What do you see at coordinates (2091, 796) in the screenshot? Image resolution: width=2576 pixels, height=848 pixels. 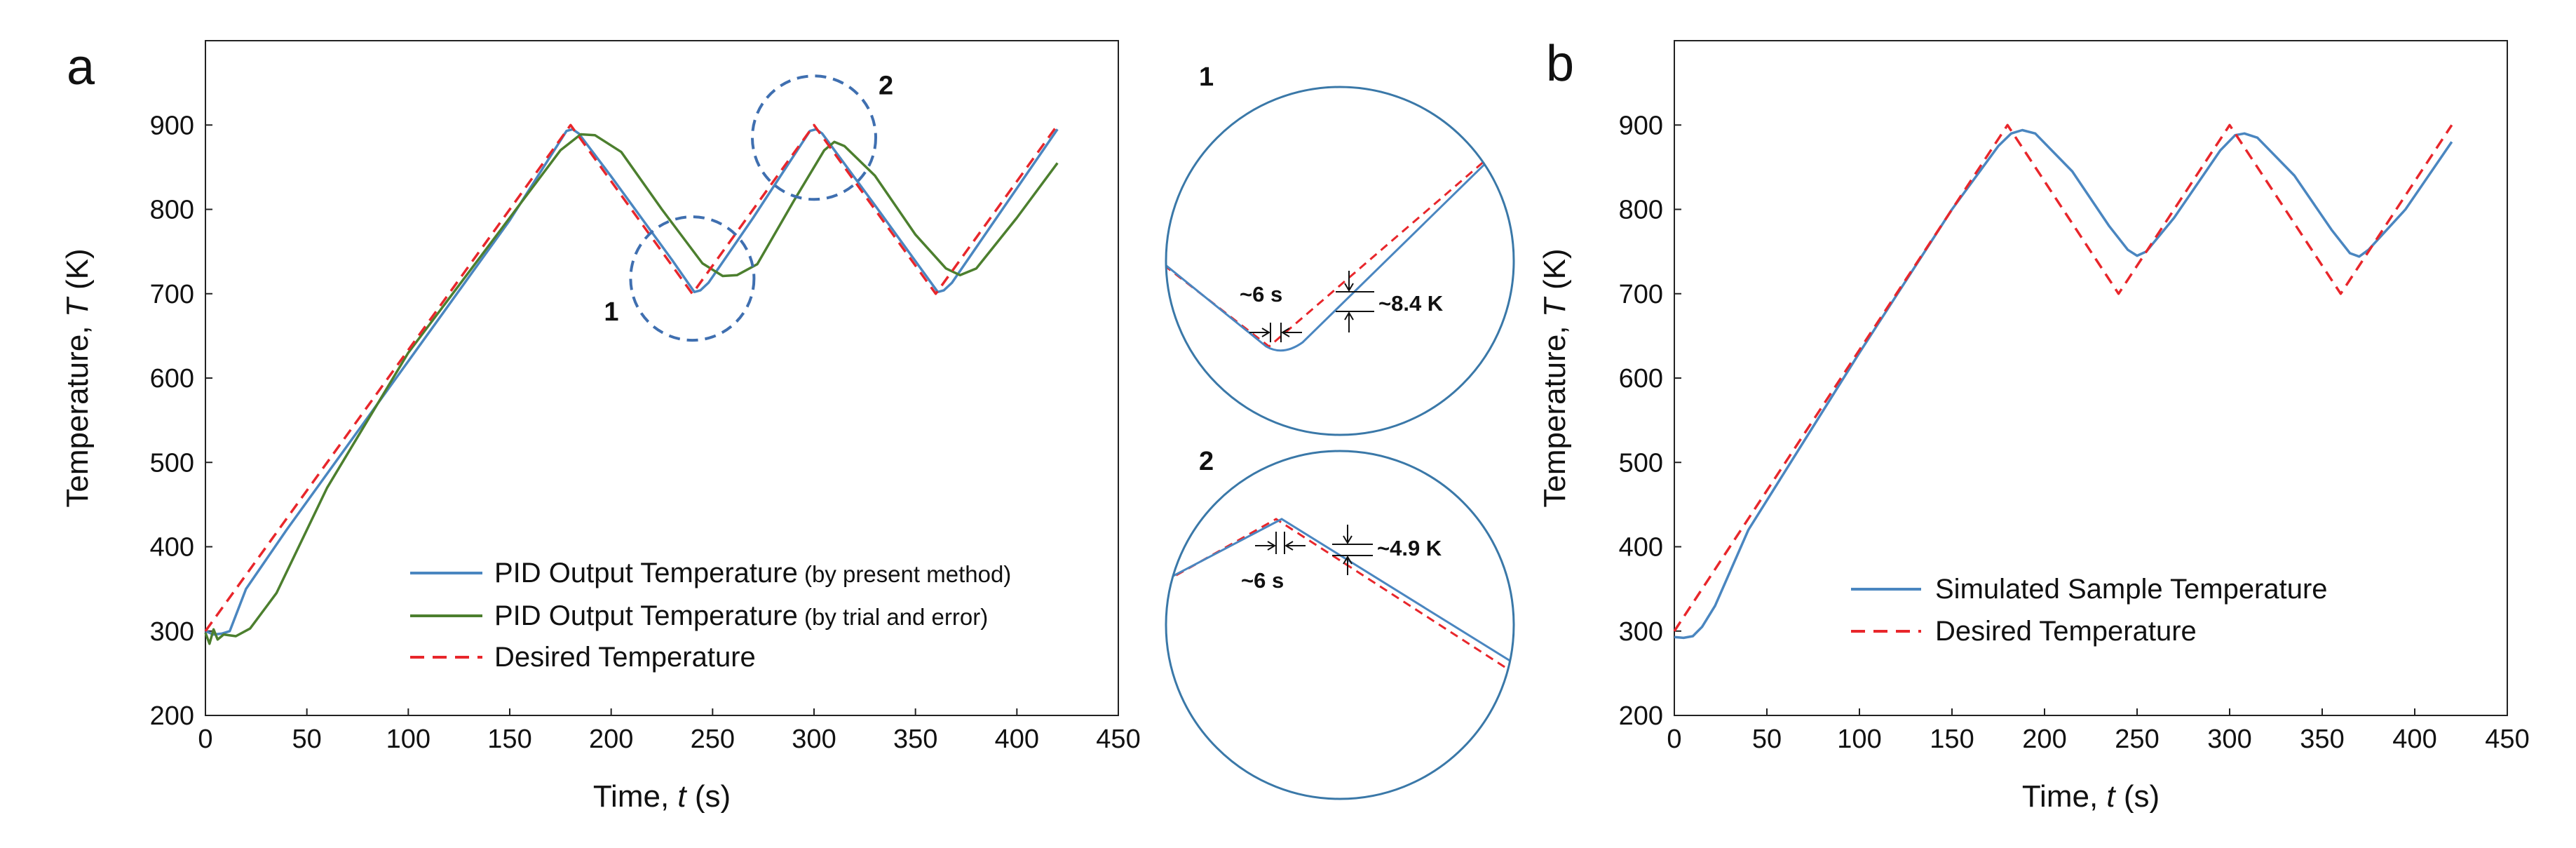 I see `x-axis-label-b: Time, t (s)` at bounding box center [2091, 796].